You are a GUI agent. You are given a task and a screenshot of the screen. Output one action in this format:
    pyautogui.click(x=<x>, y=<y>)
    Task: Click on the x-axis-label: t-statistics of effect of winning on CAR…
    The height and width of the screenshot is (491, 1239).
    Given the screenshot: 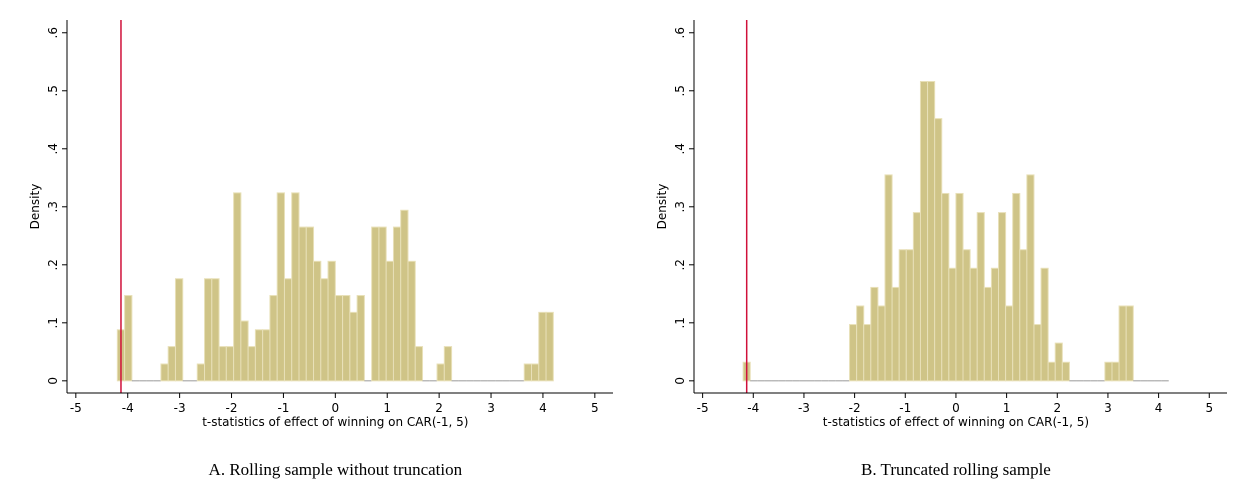 What is the action you would take?
    pyautogui.click(x=956, y=422)
    